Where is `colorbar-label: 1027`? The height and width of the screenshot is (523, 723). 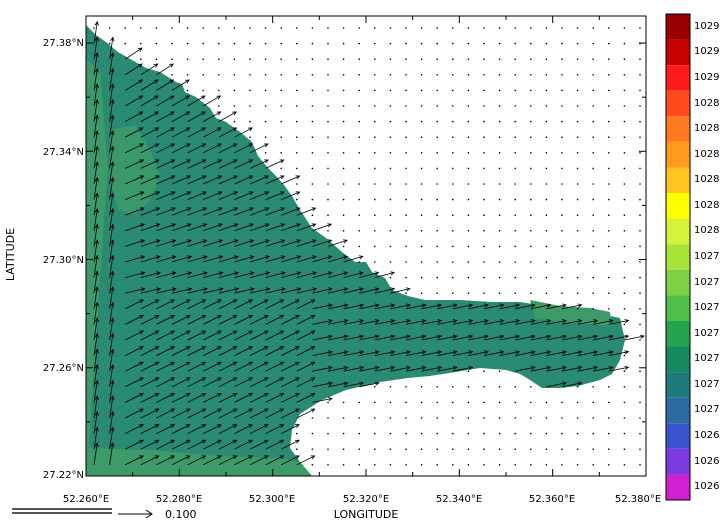
colorbar-label: 1027 is located at coordinates (707, 359).